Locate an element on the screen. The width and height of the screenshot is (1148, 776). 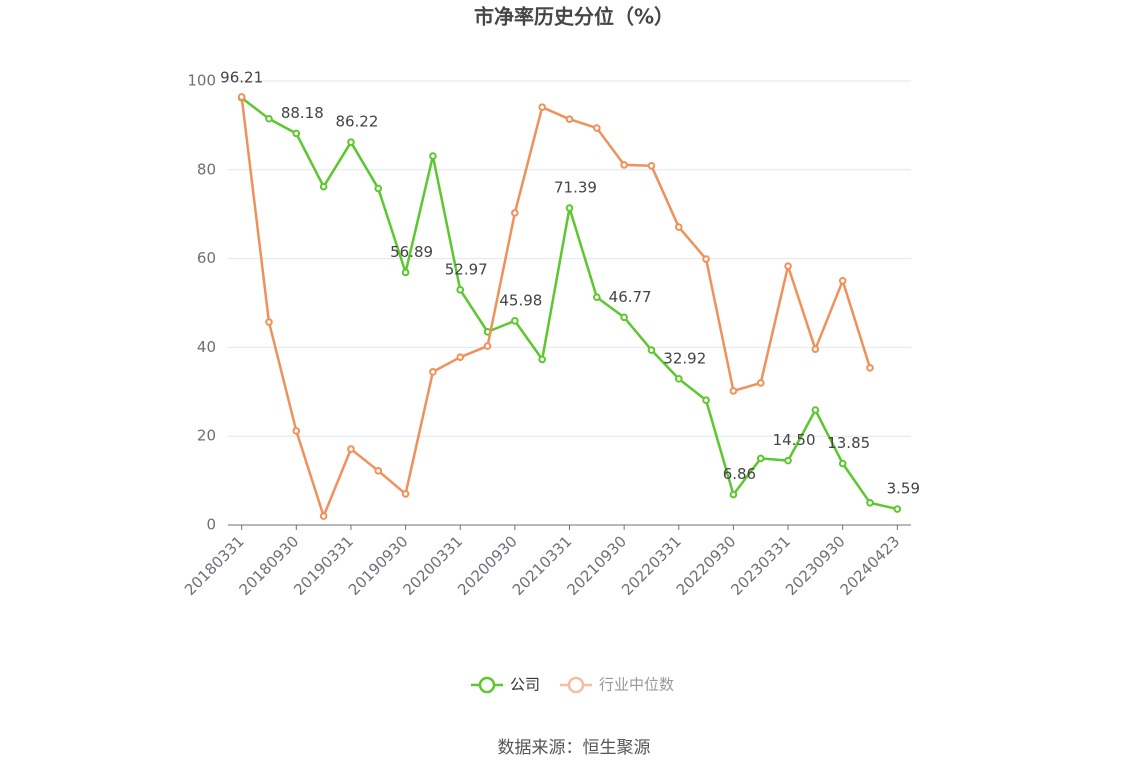
data-label: 88.18 is located at coordinates (302, 113).